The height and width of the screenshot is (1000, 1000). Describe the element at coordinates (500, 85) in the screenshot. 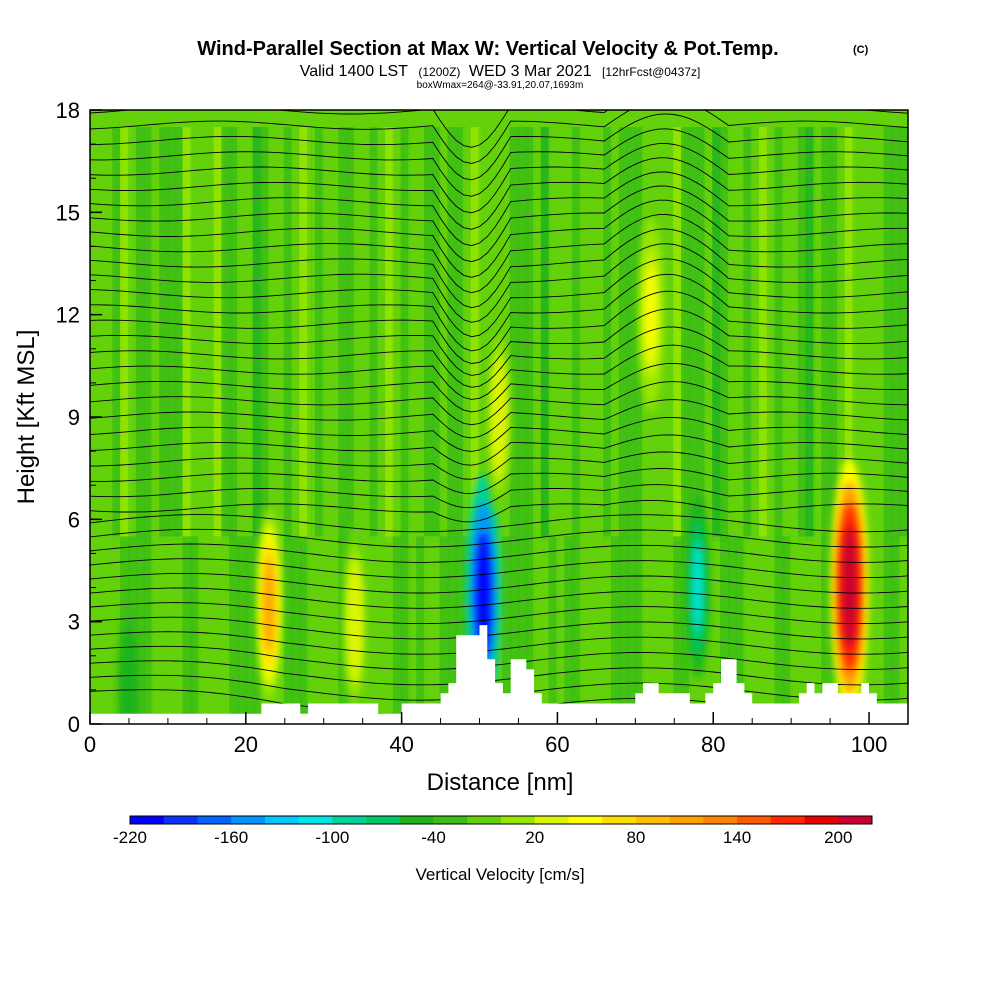

I see `box-info: boxWmax=264@-33.91,20.07,1693m` at that location.